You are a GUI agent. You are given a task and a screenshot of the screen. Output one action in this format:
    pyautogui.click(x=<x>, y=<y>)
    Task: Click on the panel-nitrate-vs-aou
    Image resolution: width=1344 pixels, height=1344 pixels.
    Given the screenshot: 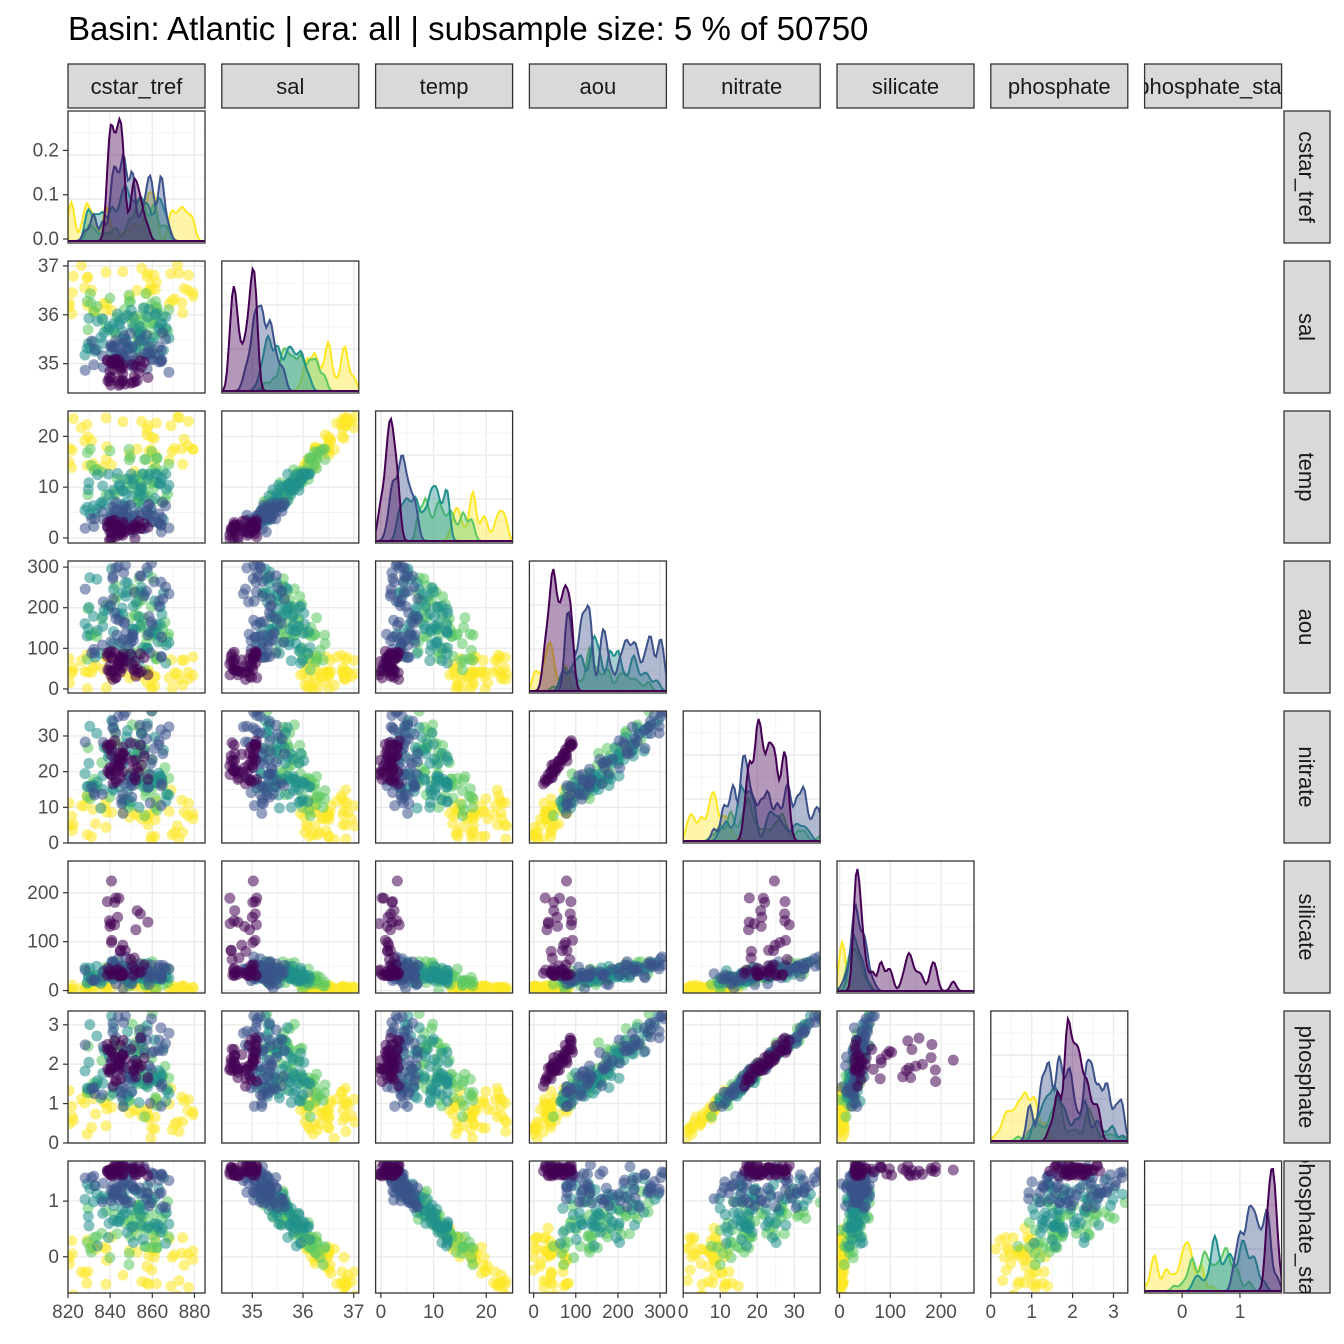 What is the action you would take?
    pyautogui.click(x=598, y=777)
    